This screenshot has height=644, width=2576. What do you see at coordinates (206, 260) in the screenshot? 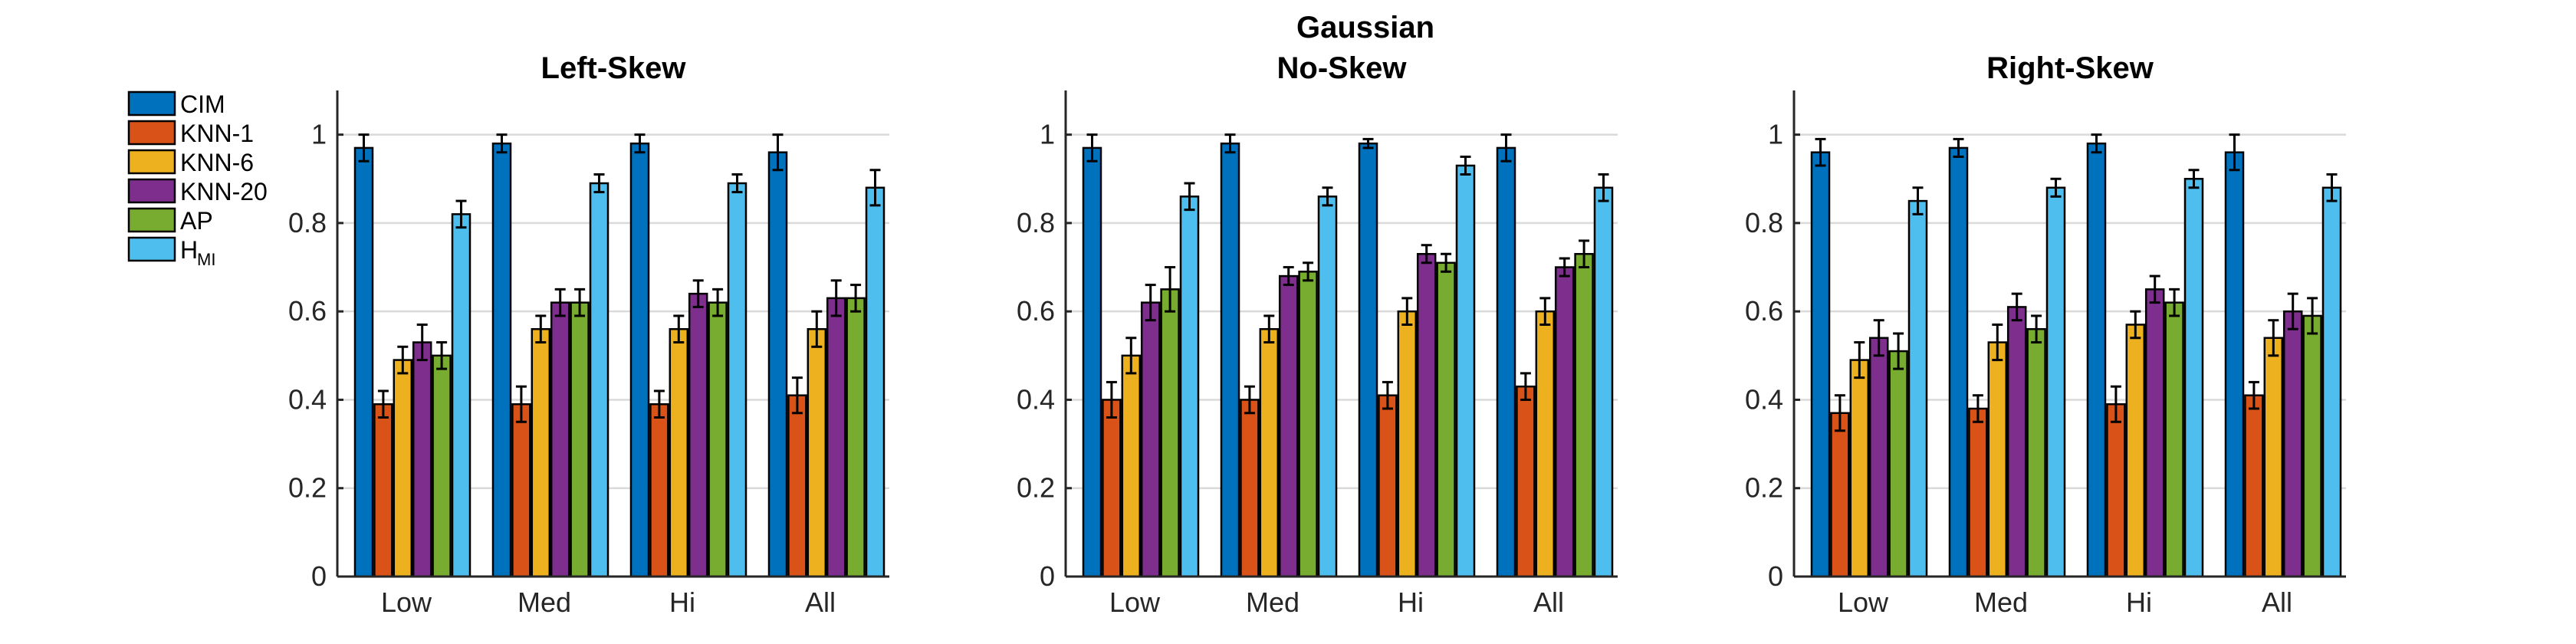
I see `legend-label-subscript: MI` at bounding box center [206, 260].